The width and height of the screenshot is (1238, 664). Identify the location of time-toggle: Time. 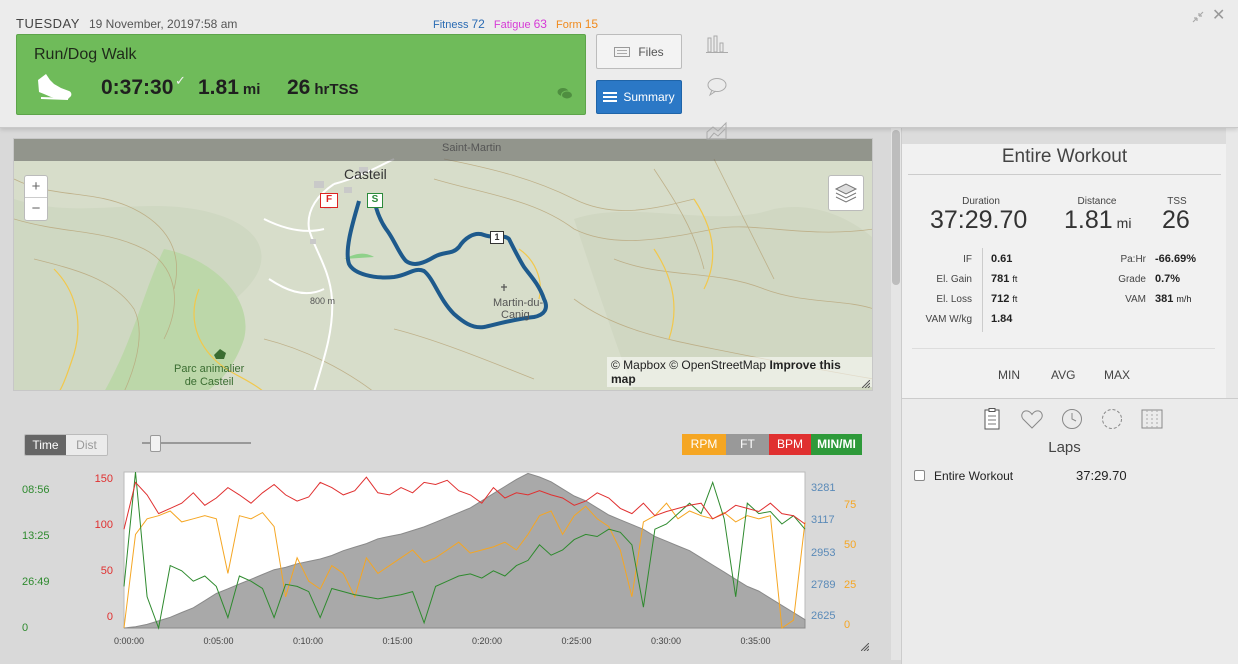
(45, 445).